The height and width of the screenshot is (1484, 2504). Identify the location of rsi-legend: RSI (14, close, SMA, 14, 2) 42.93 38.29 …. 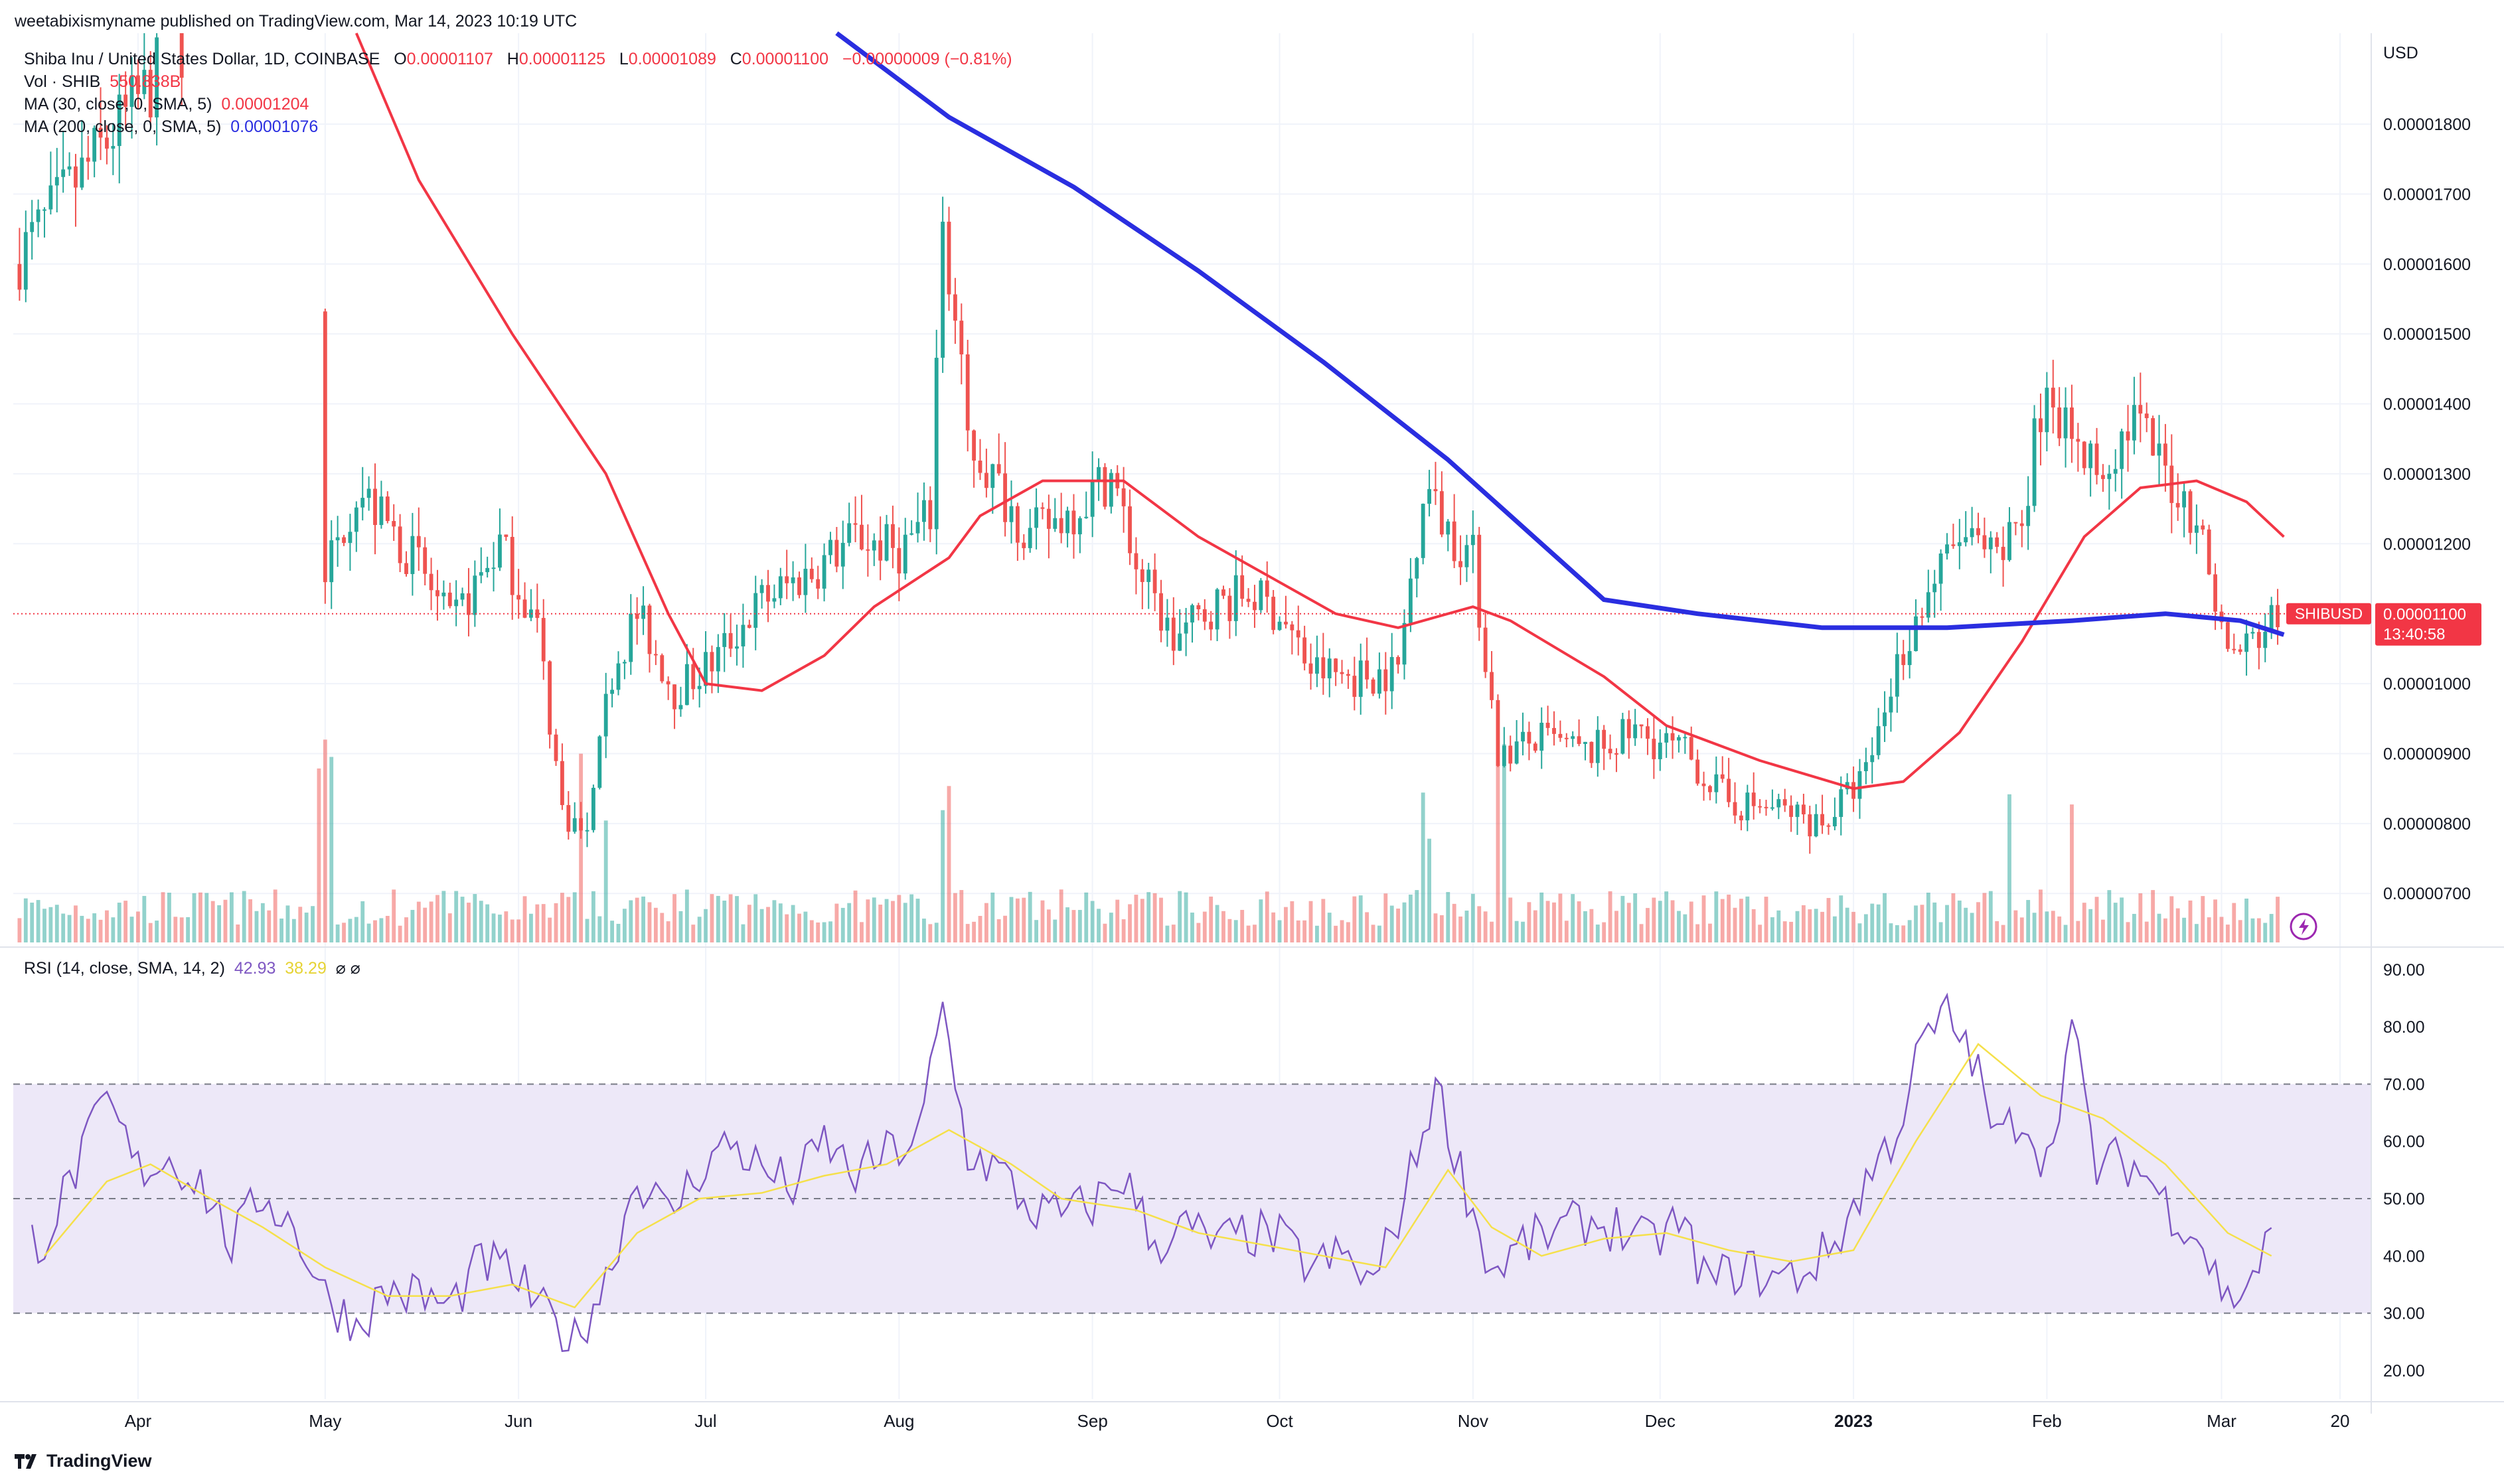
(192, 968).